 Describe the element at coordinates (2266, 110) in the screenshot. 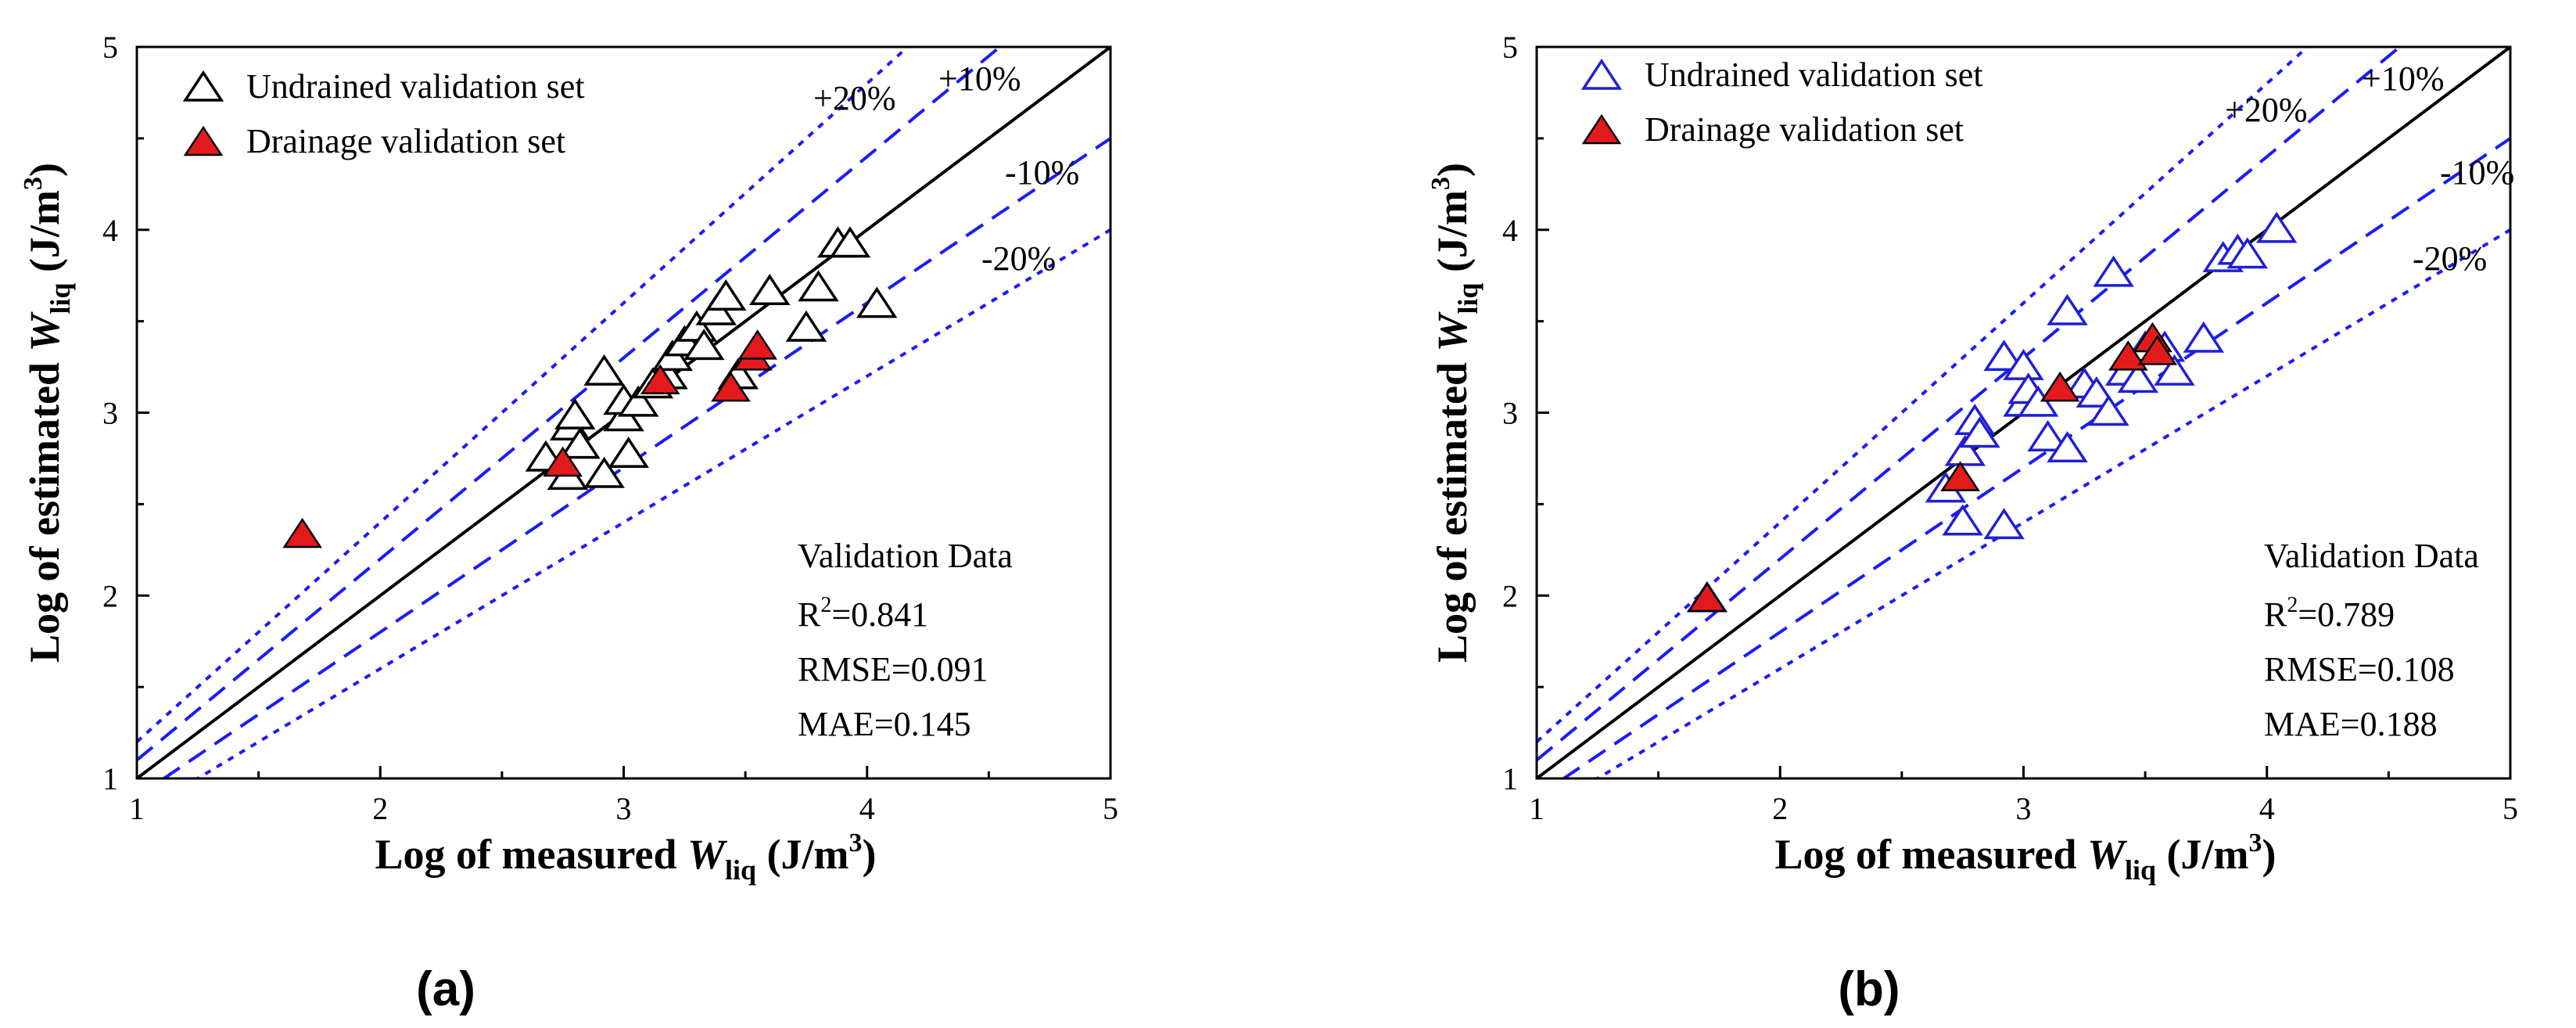

I see `plus-20-label: +20%` at that location.